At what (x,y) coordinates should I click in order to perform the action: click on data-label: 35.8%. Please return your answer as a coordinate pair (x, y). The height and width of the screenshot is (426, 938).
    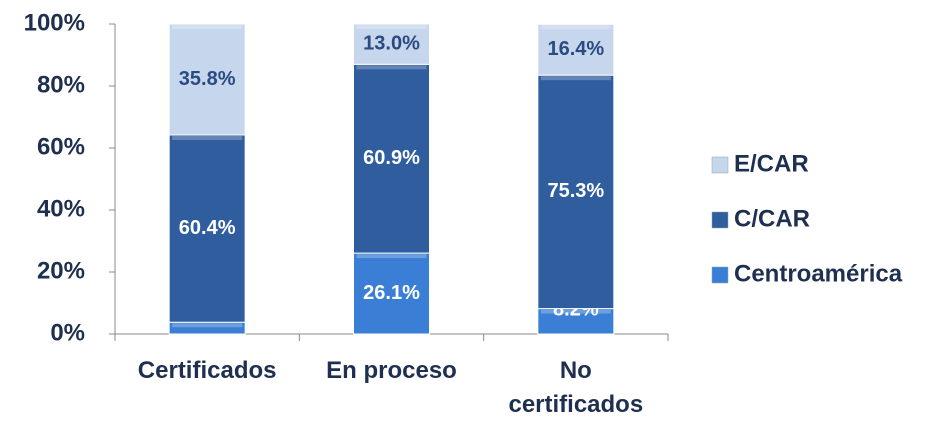
    Looking at the image, I should click on (207, 79).